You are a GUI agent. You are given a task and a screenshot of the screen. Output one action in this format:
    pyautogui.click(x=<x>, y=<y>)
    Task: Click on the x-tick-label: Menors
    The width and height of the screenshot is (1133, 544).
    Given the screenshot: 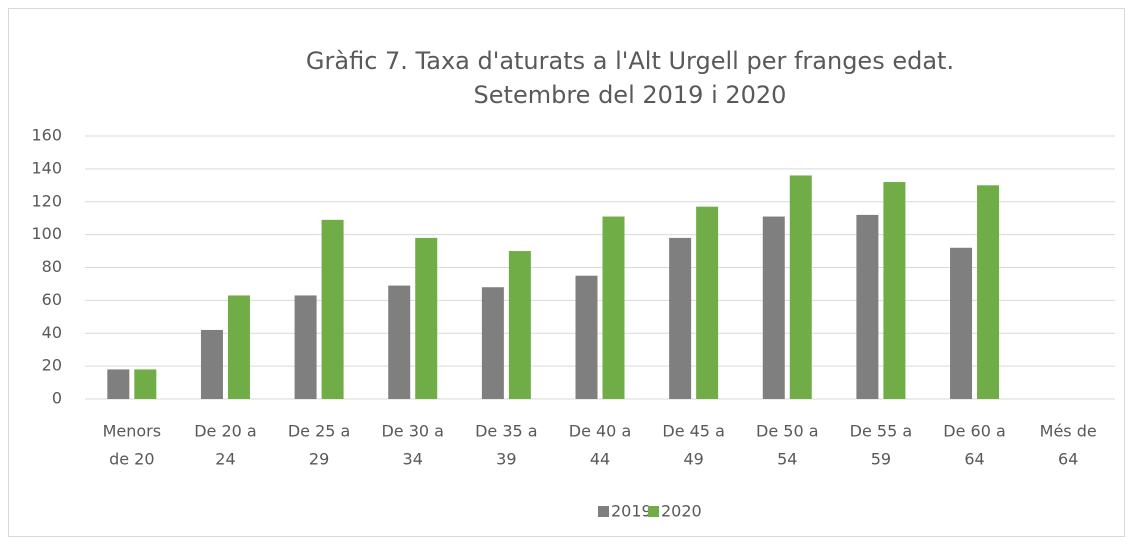 What is the action you would take?
    pyautogui.click(x=132, y=431)
    